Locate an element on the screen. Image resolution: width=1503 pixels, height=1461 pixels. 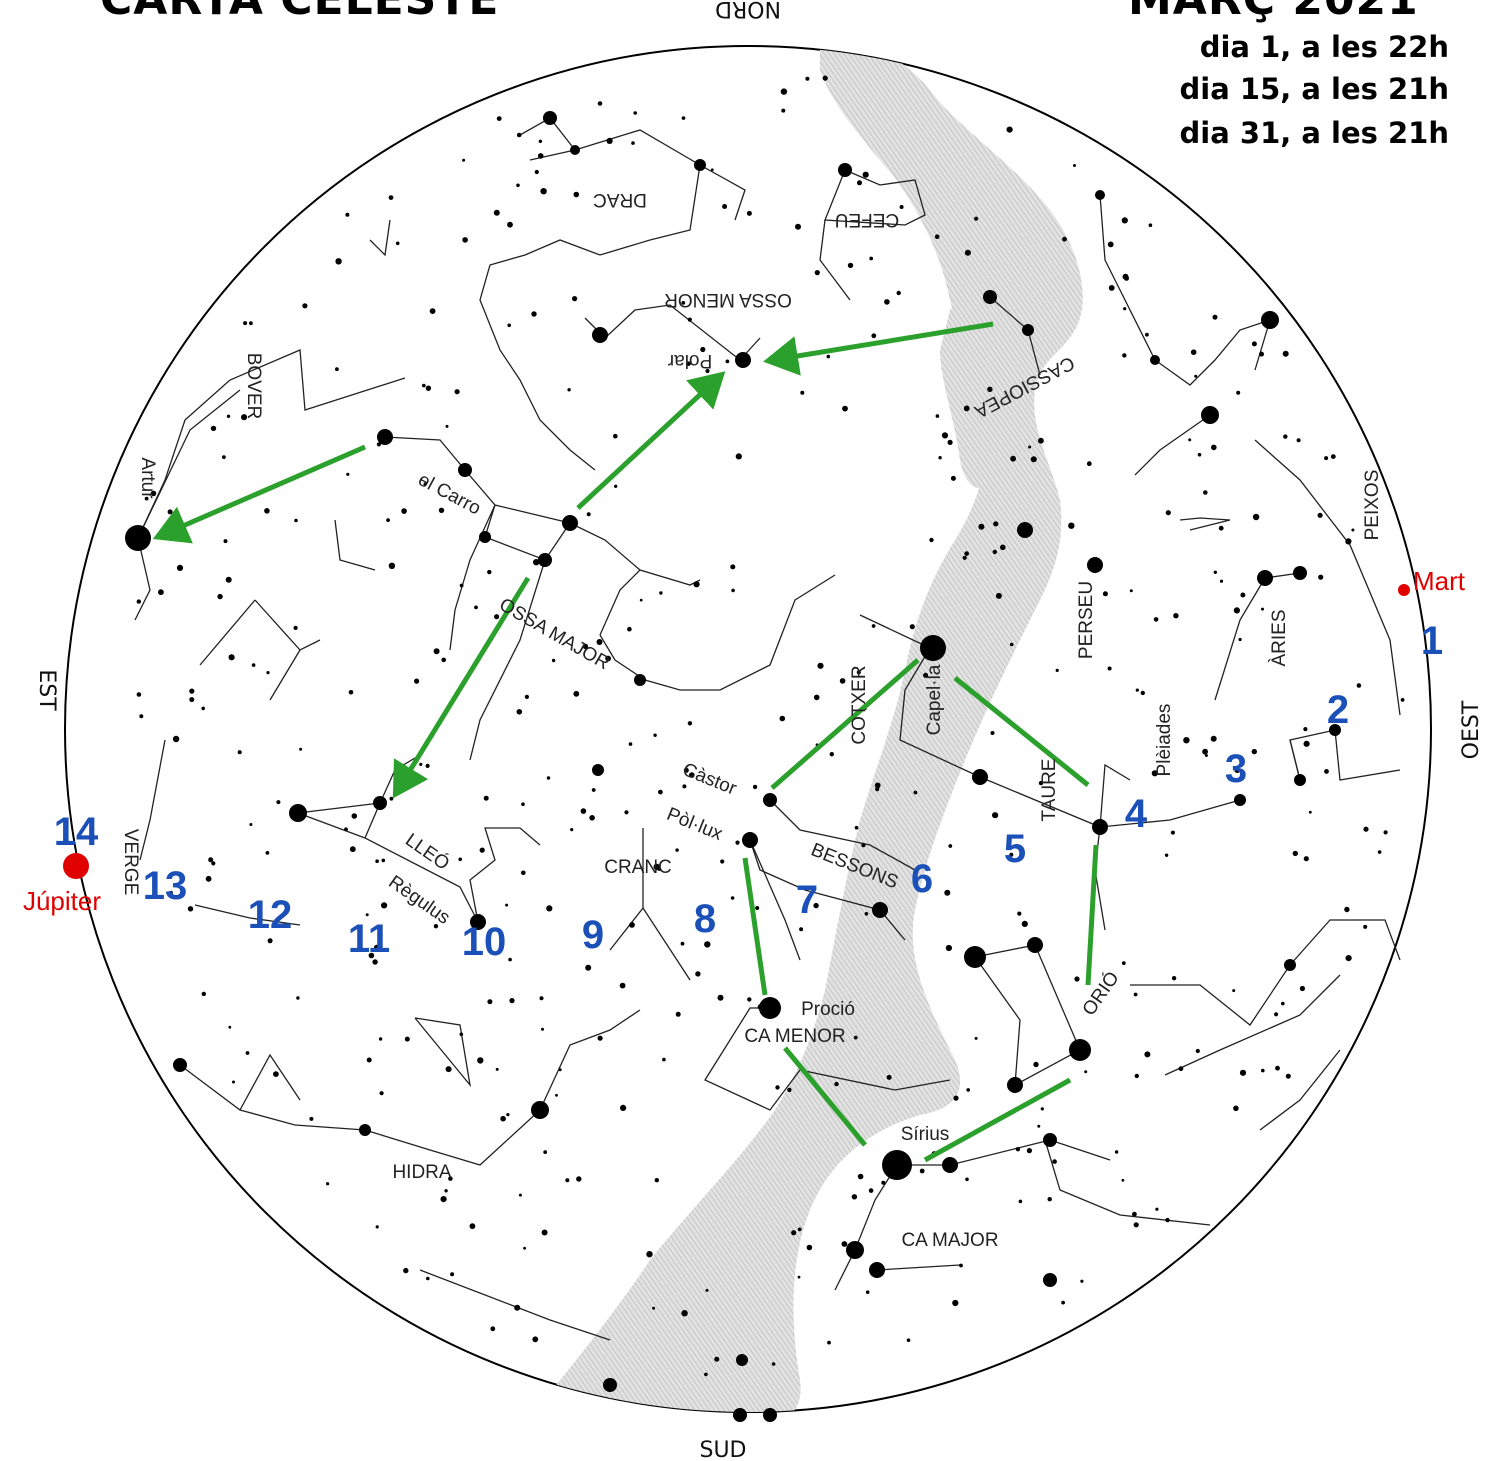
planet-mart-label: Mart is located at coordinates (1439, 581).